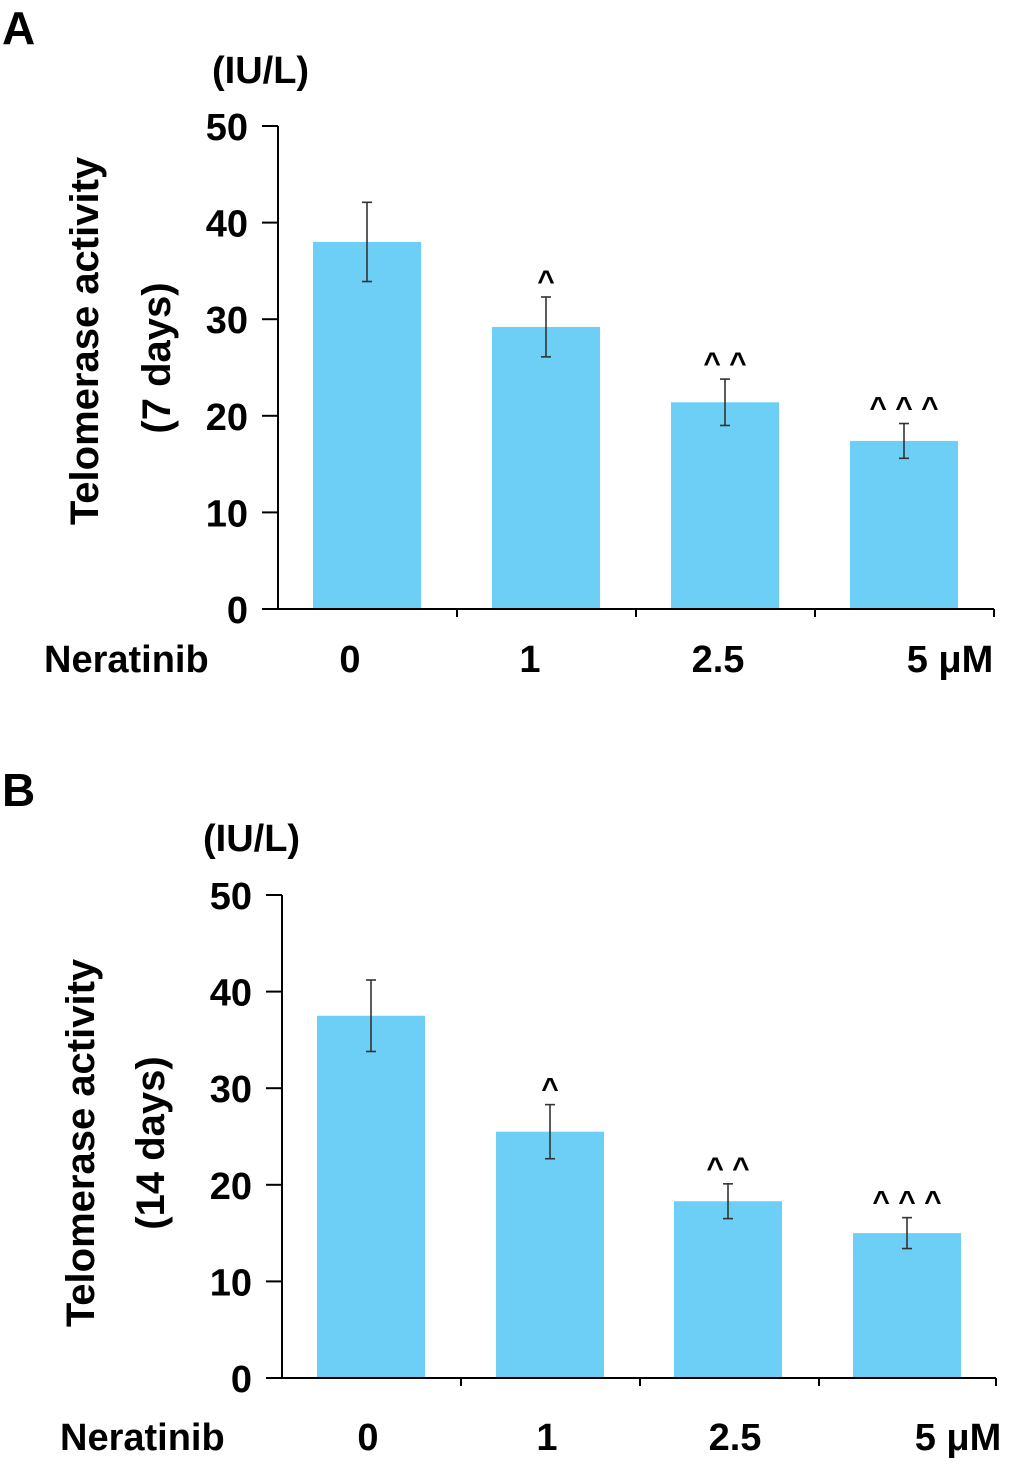 This screenshot has height=1468, width=1020. I want to click on panel-a-ytick-label-2: 20, so click(227, 418).